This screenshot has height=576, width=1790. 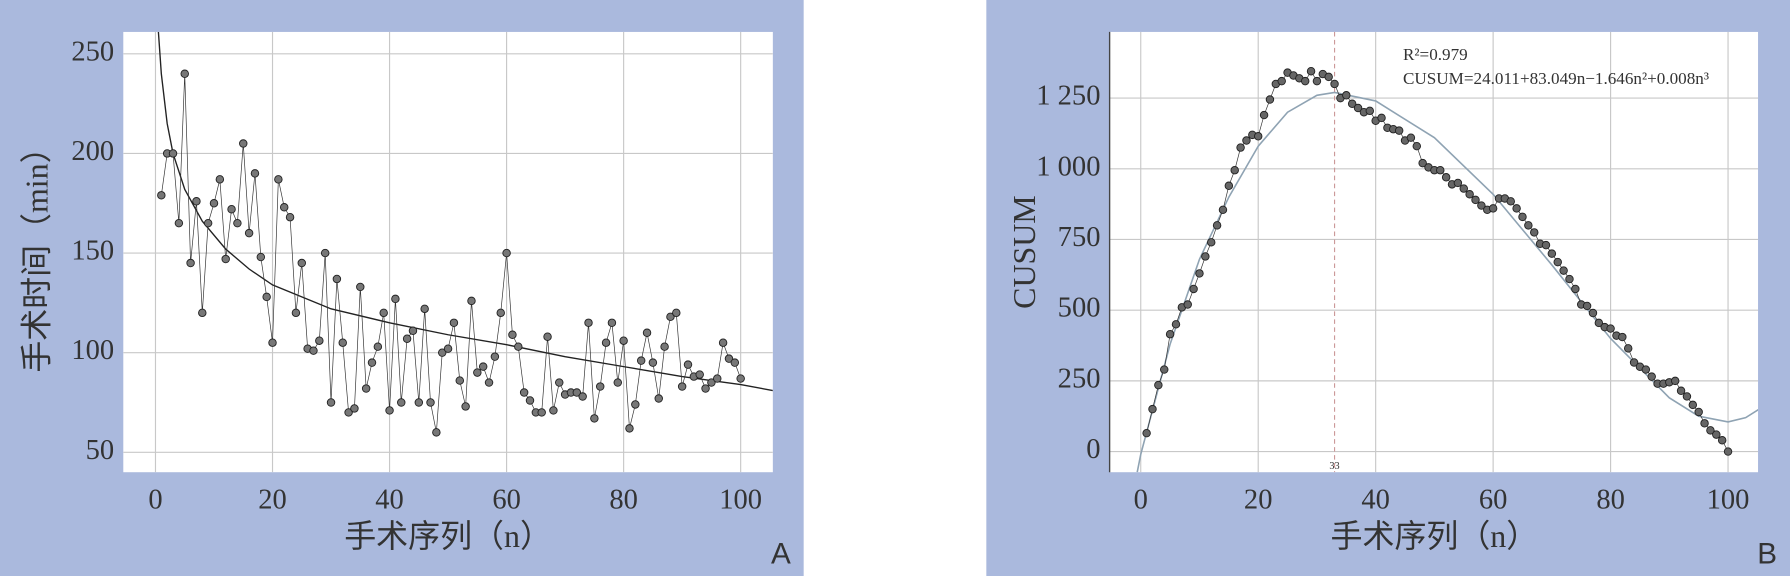 I want to click on y-tick-label: 100, so click(x=92, y=350).